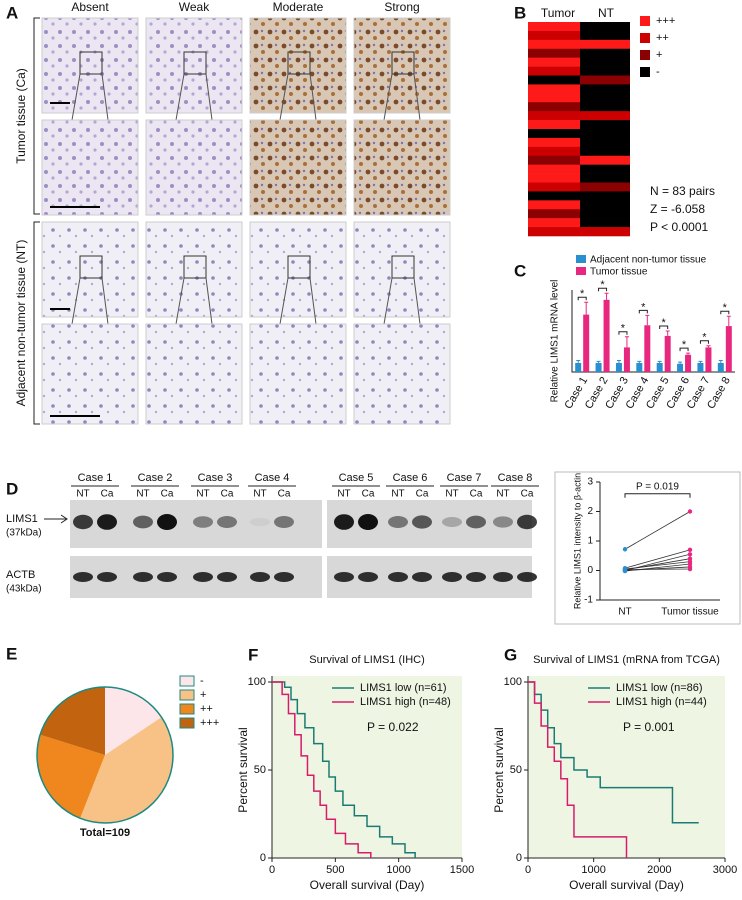 The width and height of the screenshot is (742, 900). What do you see at coordinates (725, 870) in the screenshot?
I see `x-tick-label: 3000` at bounding box center [725, 870].